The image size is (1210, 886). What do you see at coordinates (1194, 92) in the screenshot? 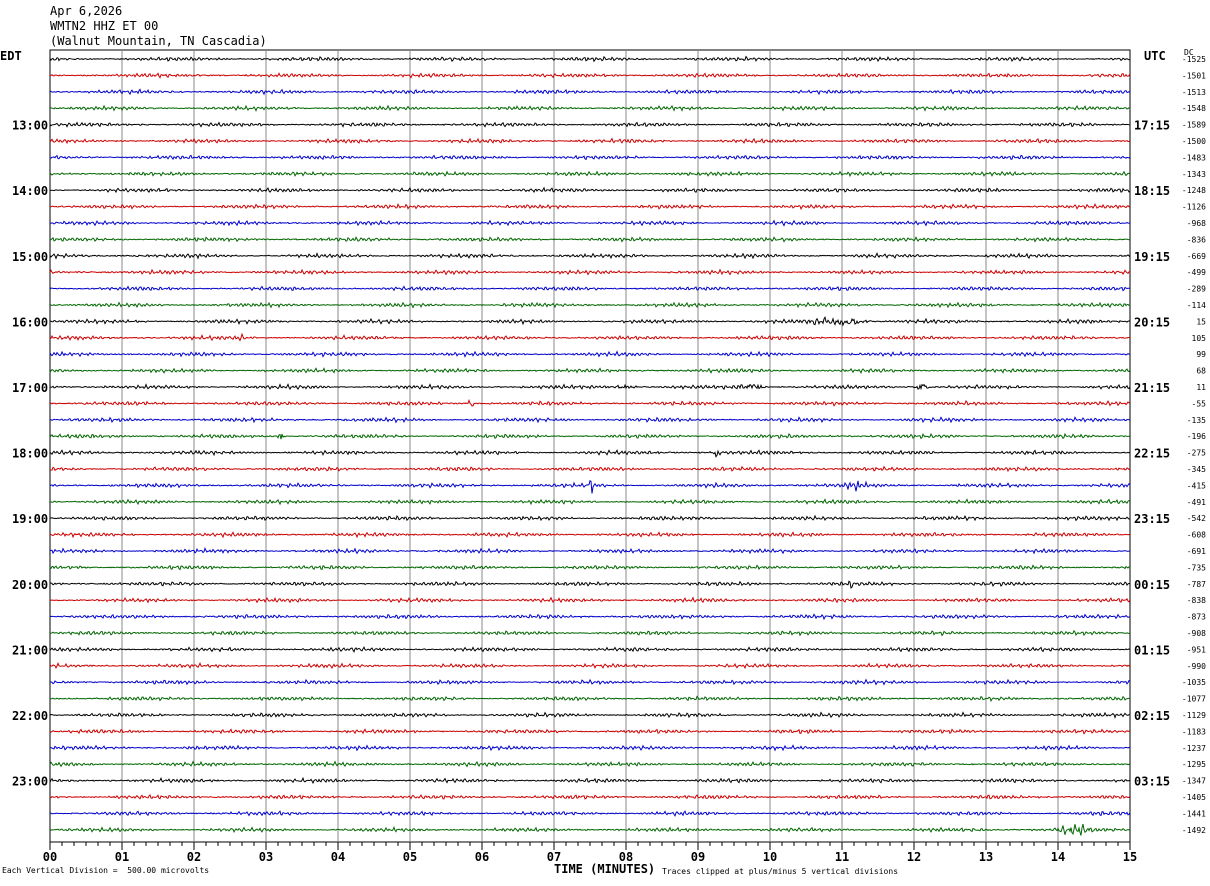
I see `dc-offset-label: -1513` at bounding box center [1194, 92].